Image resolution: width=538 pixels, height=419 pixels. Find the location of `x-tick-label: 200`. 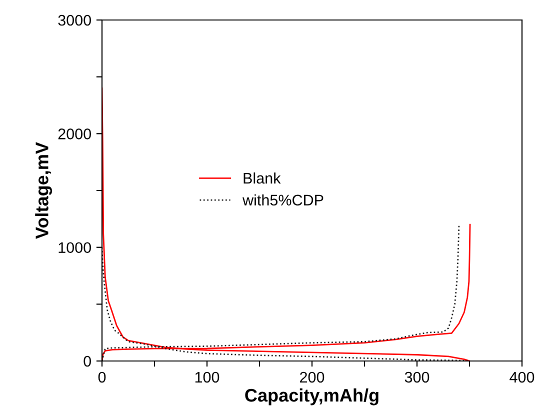

x-tick-label: 200 is located at coordinates (312, 377).